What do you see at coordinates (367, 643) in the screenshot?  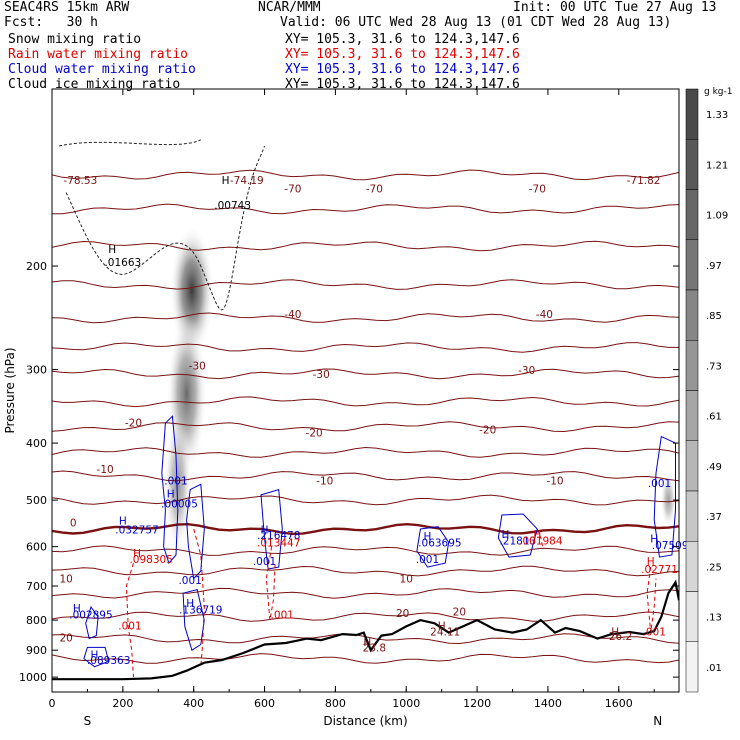 I see `terrain-label: H` at bounding box center [367, 643].